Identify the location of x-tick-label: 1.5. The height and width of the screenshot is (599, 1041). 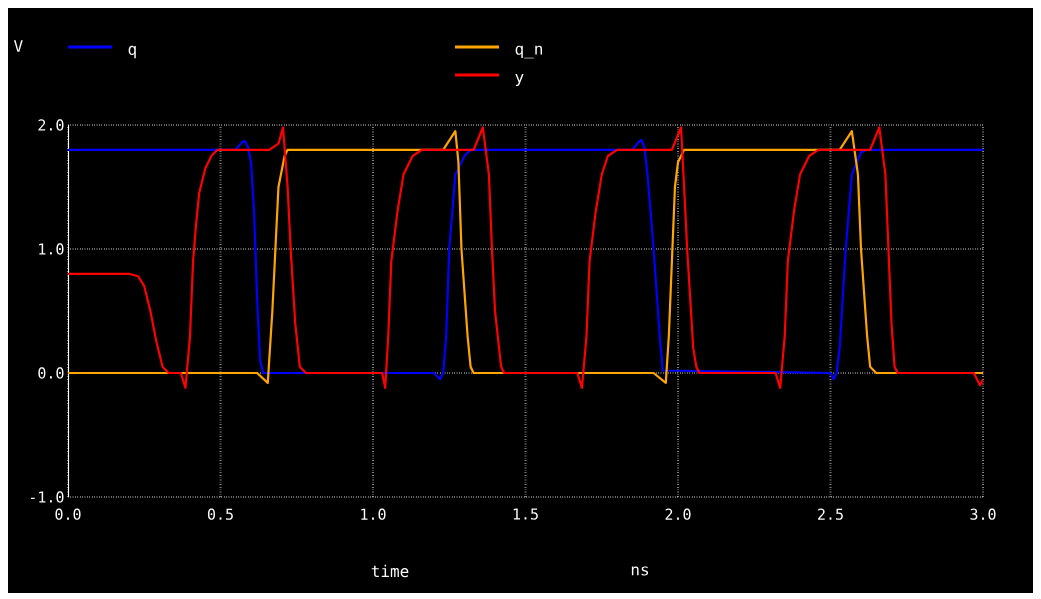
(525, 514).